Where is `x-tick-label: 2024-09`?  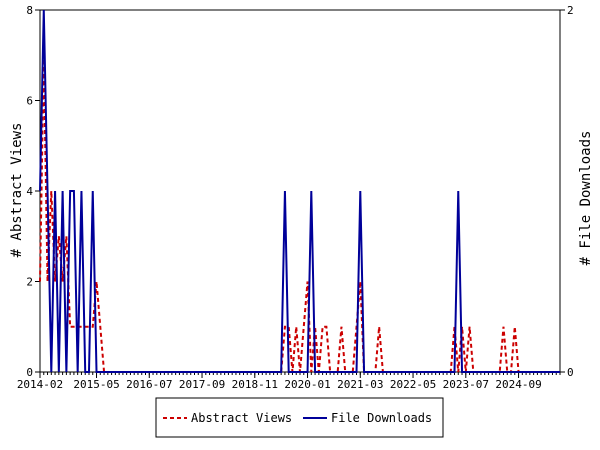
x-tick-label: 2024-09 is located at coordinates (518, 384).